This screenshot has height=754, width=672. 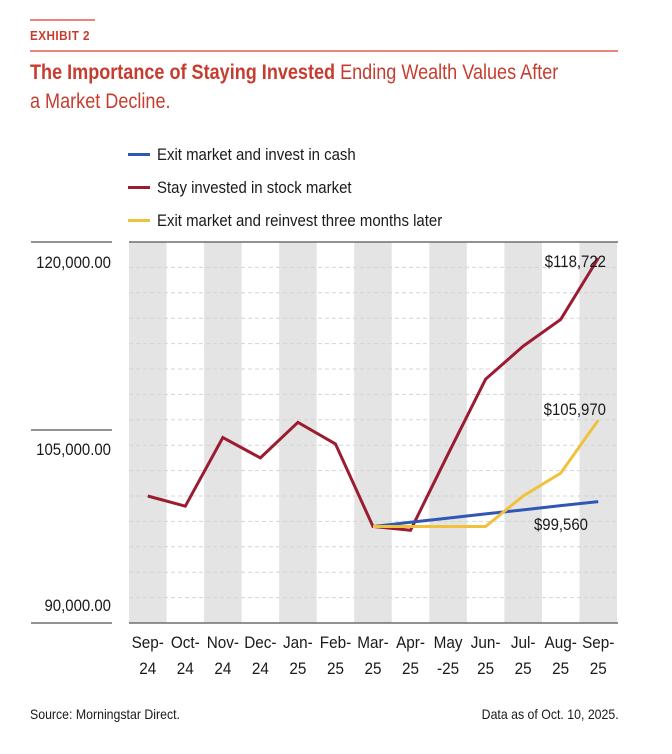 I want to click on exhibit-label: EXHIBIT 2, so click(x=60, y=35).